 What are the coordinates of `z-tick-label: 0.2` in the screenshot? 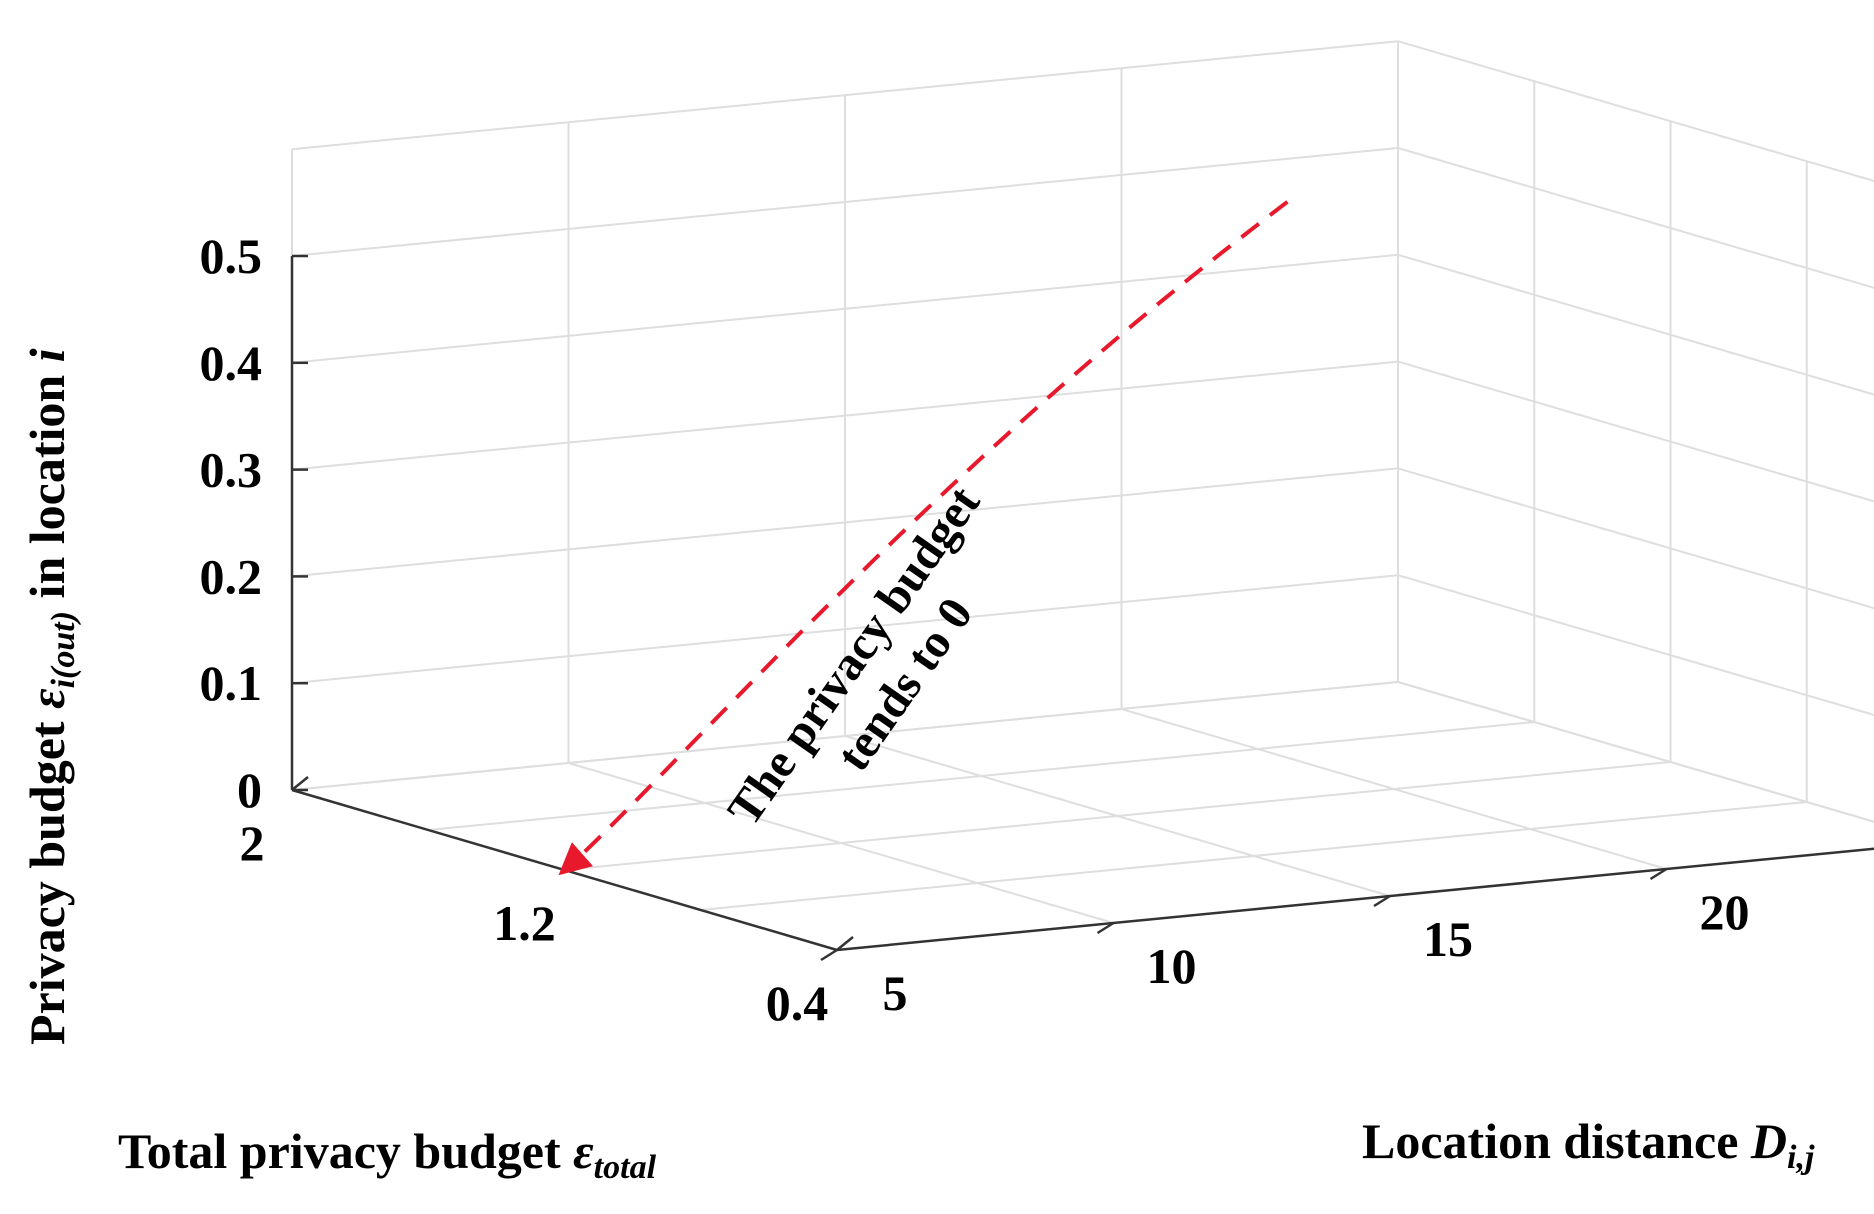 It's located at (231, 576).